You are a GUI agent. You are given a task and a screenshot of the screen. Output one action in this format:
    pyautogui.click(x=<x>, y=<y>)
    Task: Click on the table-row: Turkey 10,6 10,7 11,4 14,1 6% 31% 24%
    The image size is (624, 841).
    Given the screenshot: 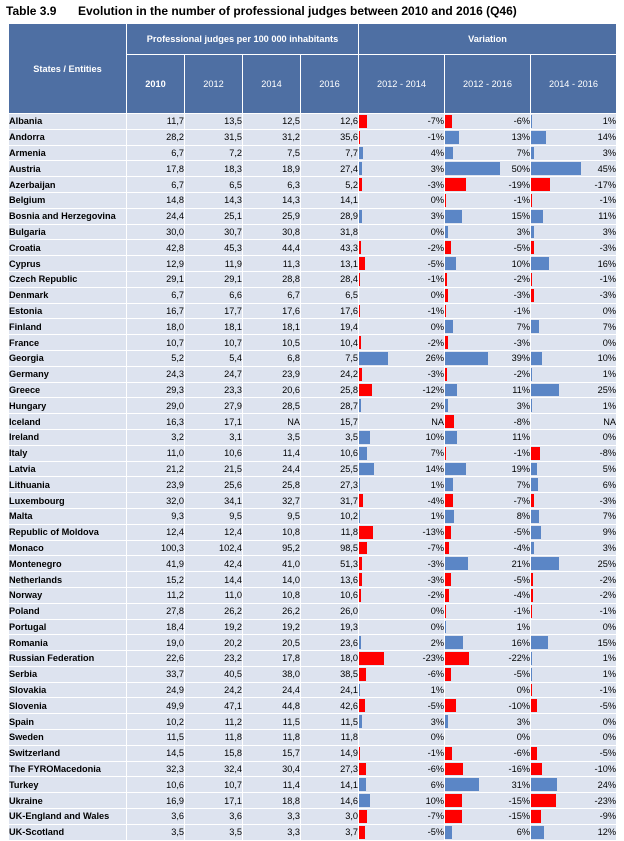 What is the action you would take?
    pyautogui.click(x=312, y=785)
    